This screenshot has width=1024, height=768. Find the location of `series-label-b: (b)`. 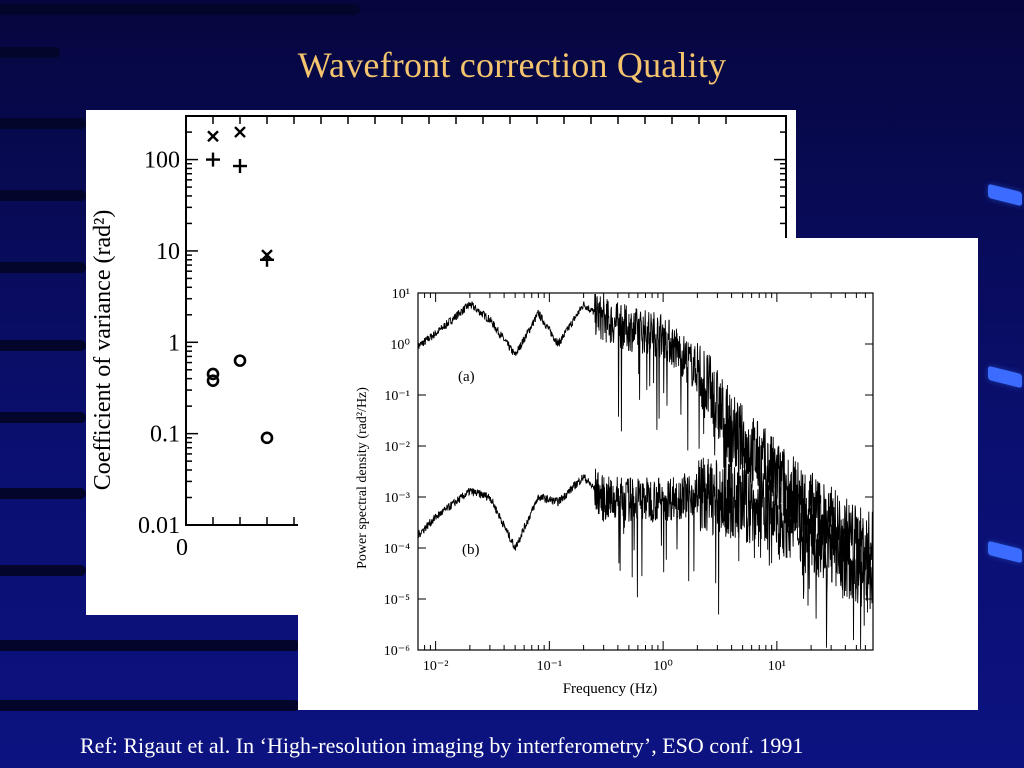

series-label-b: (b) is located at coordinates (471, 550).